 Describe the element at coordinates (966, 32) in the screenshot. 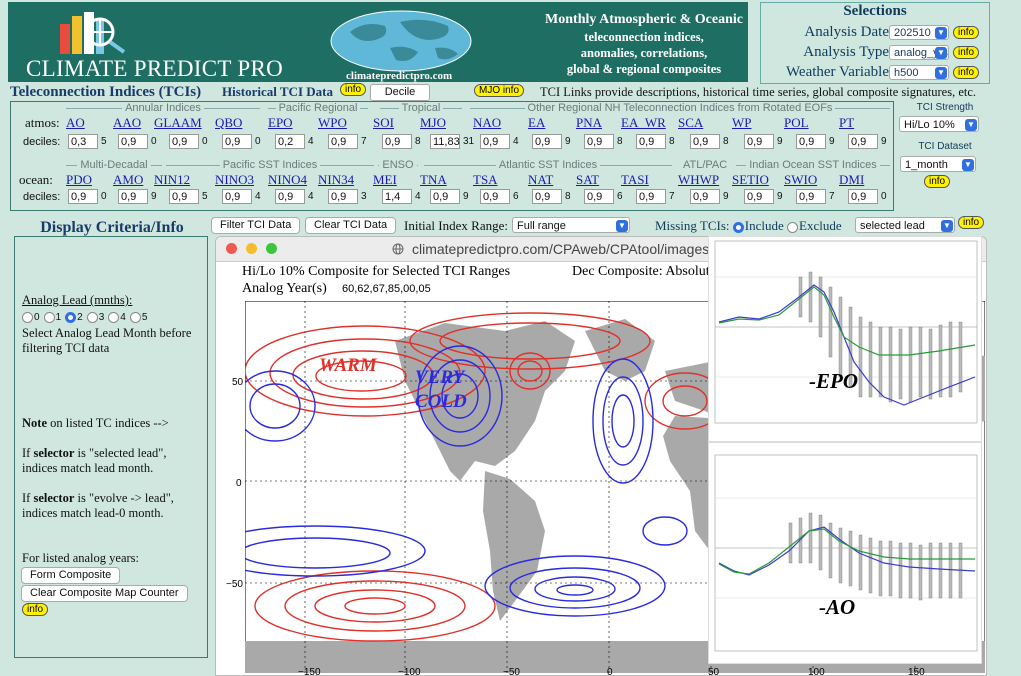

I see `analysis-date-info-button: info` at that location.